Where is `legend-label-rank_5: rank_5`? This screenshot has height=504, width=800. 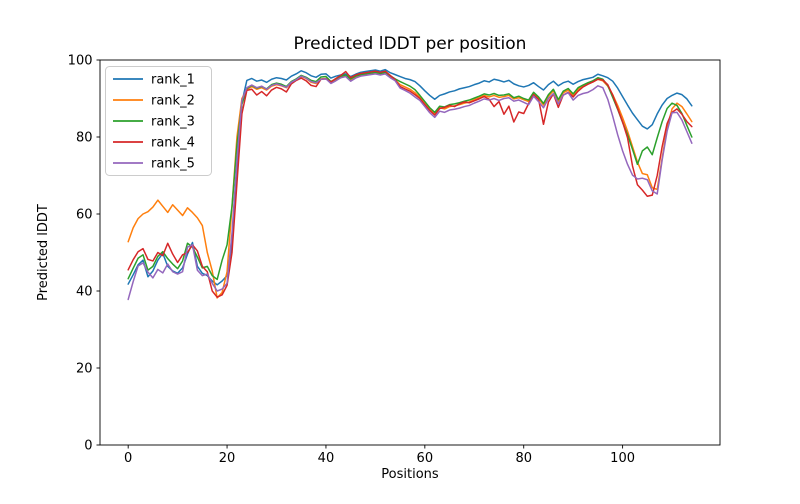 legend-label-rank_5: rank_5 is located at coordinates (173, 164).